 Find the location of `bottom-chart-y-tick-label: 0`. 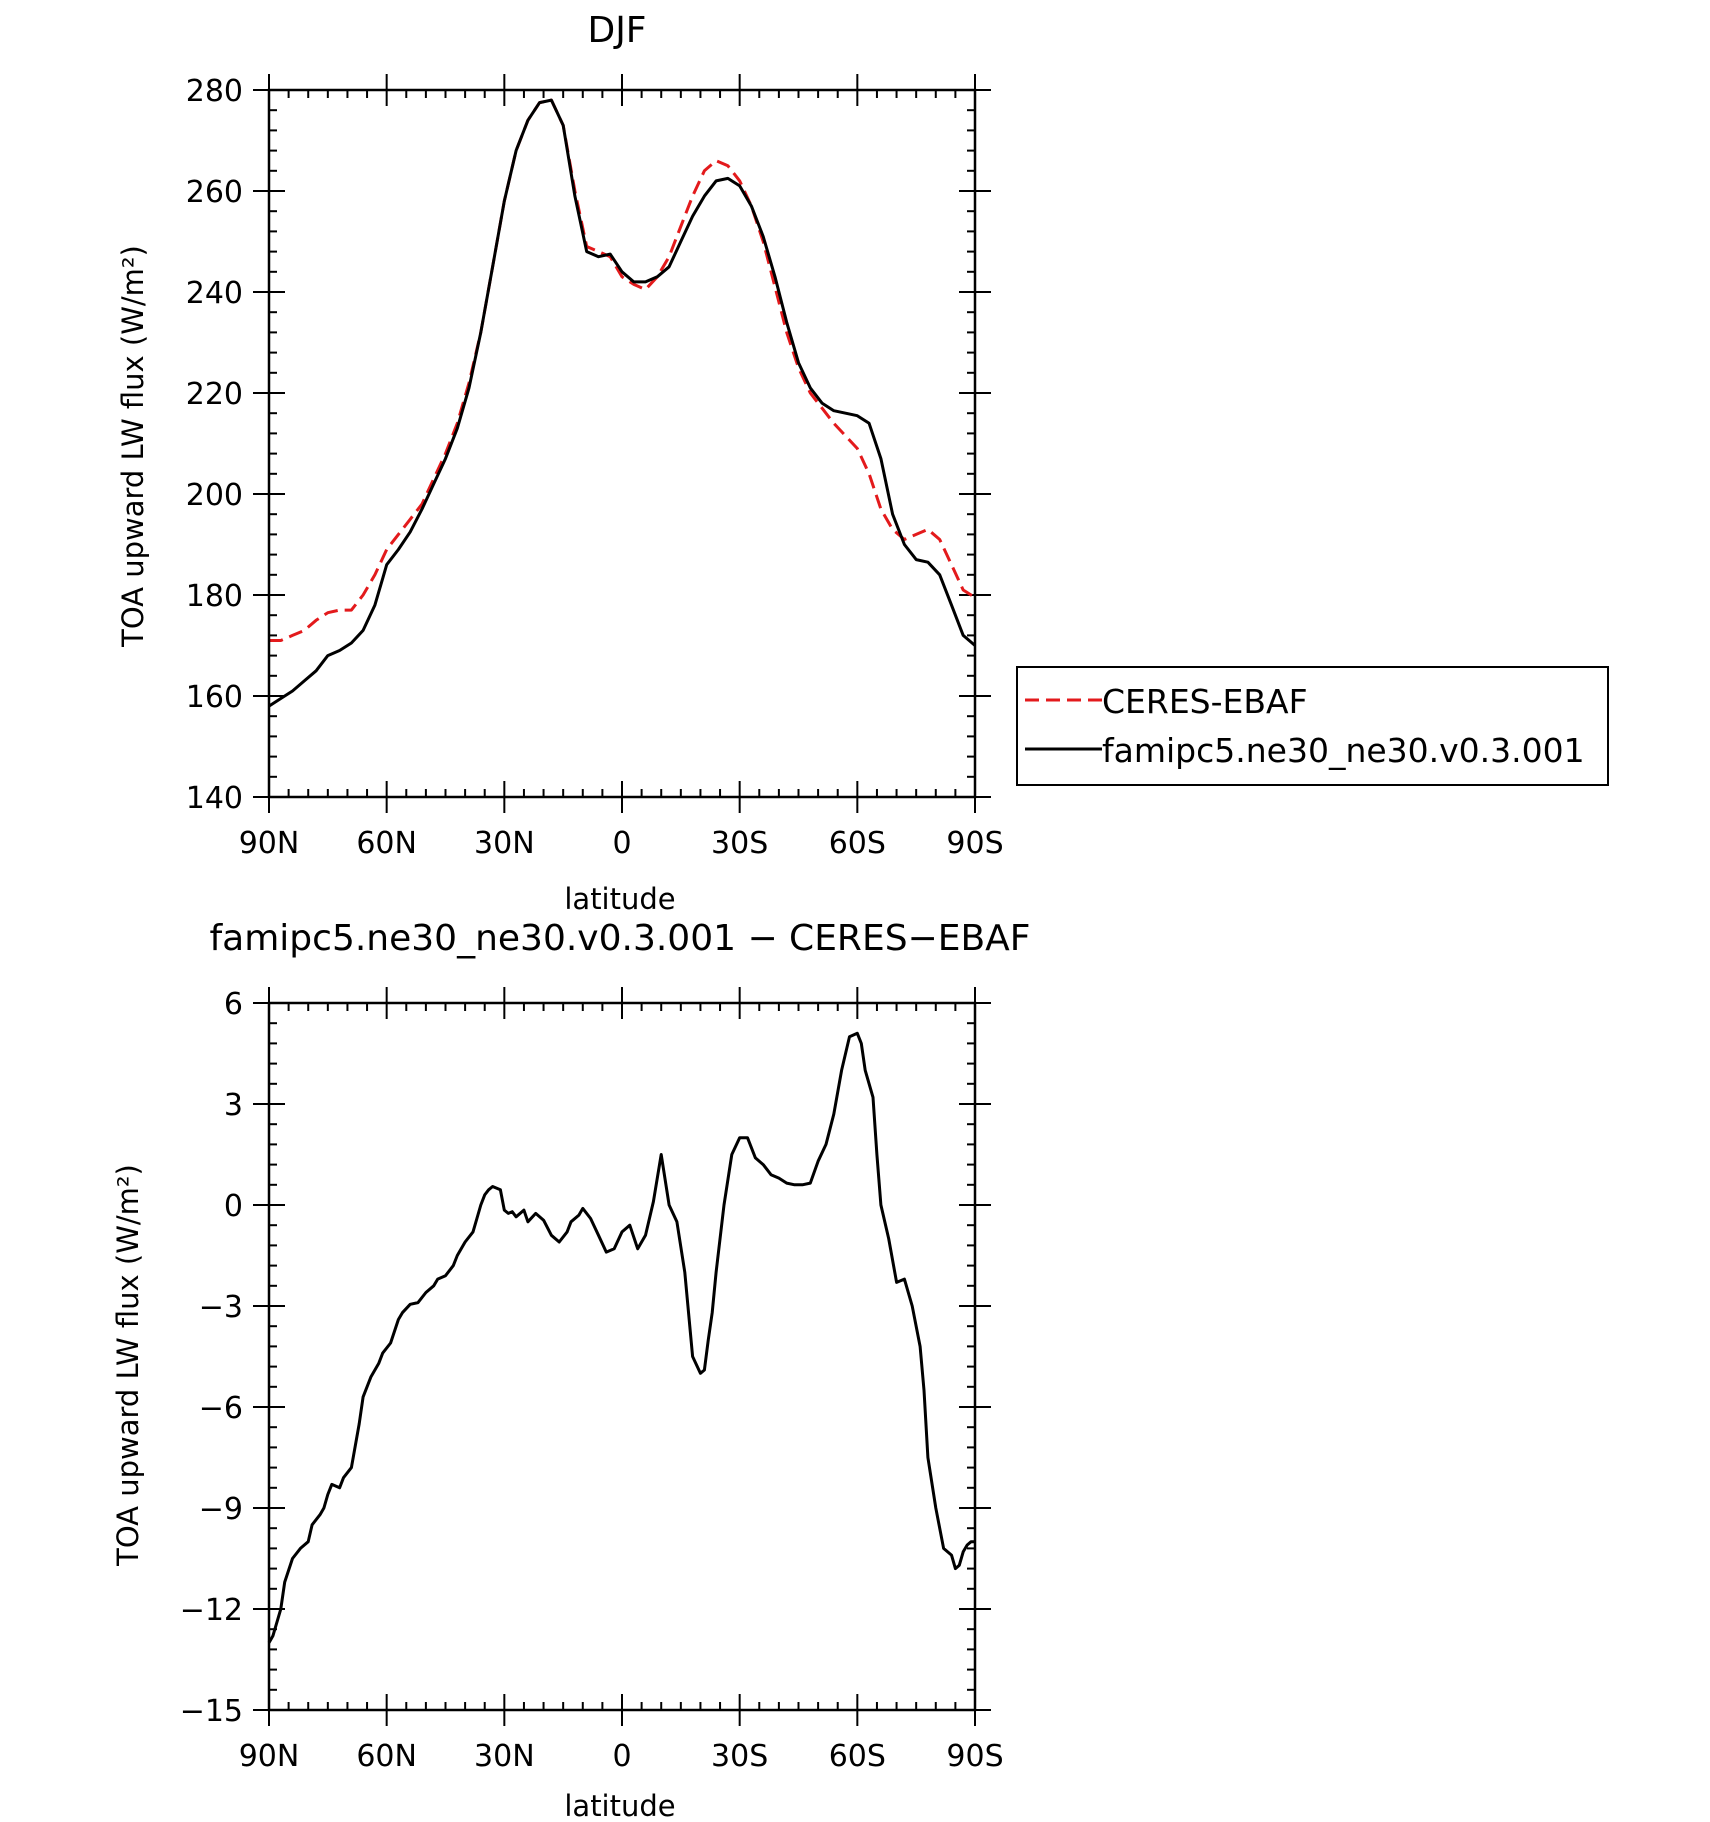

bottom-chart-y-tick-label: 0 is located at coordinates (233, 1206).